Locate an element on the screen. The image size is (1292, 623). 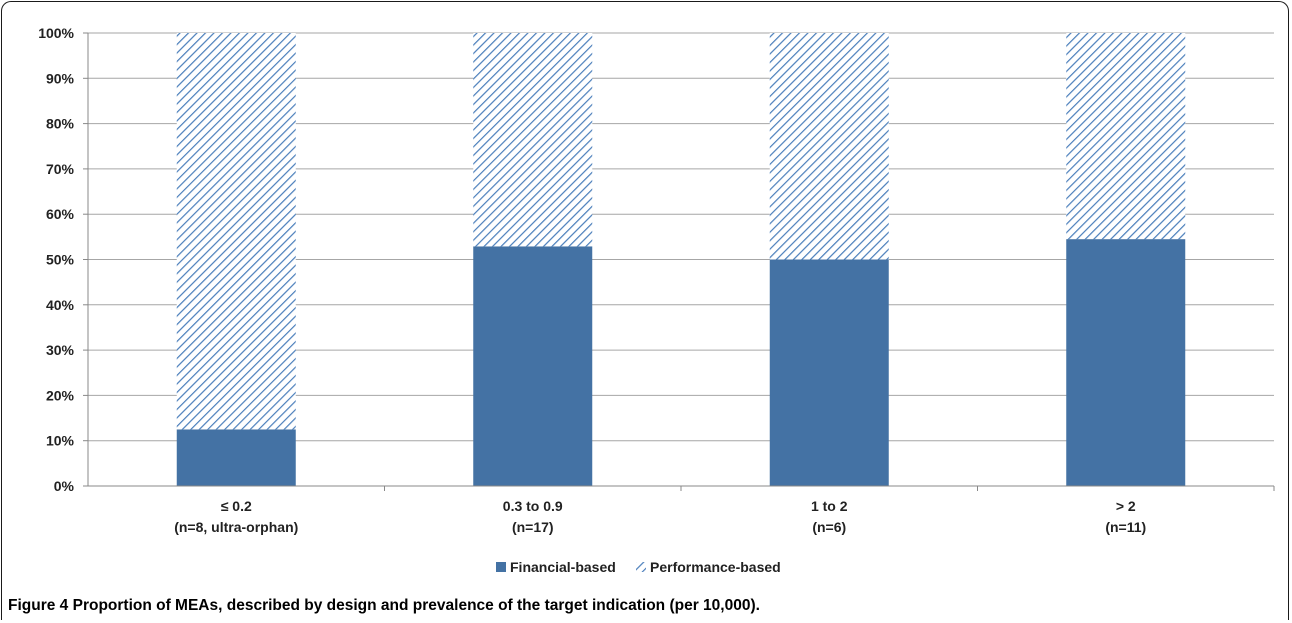
y-tick-label: 70% is located at coordinates (60, 169).